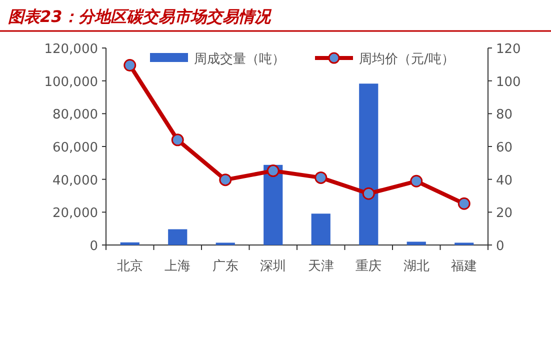 This screenshot has height=341, width=551. I want to click on x-tick-label: 重庆, so click(369, 266).